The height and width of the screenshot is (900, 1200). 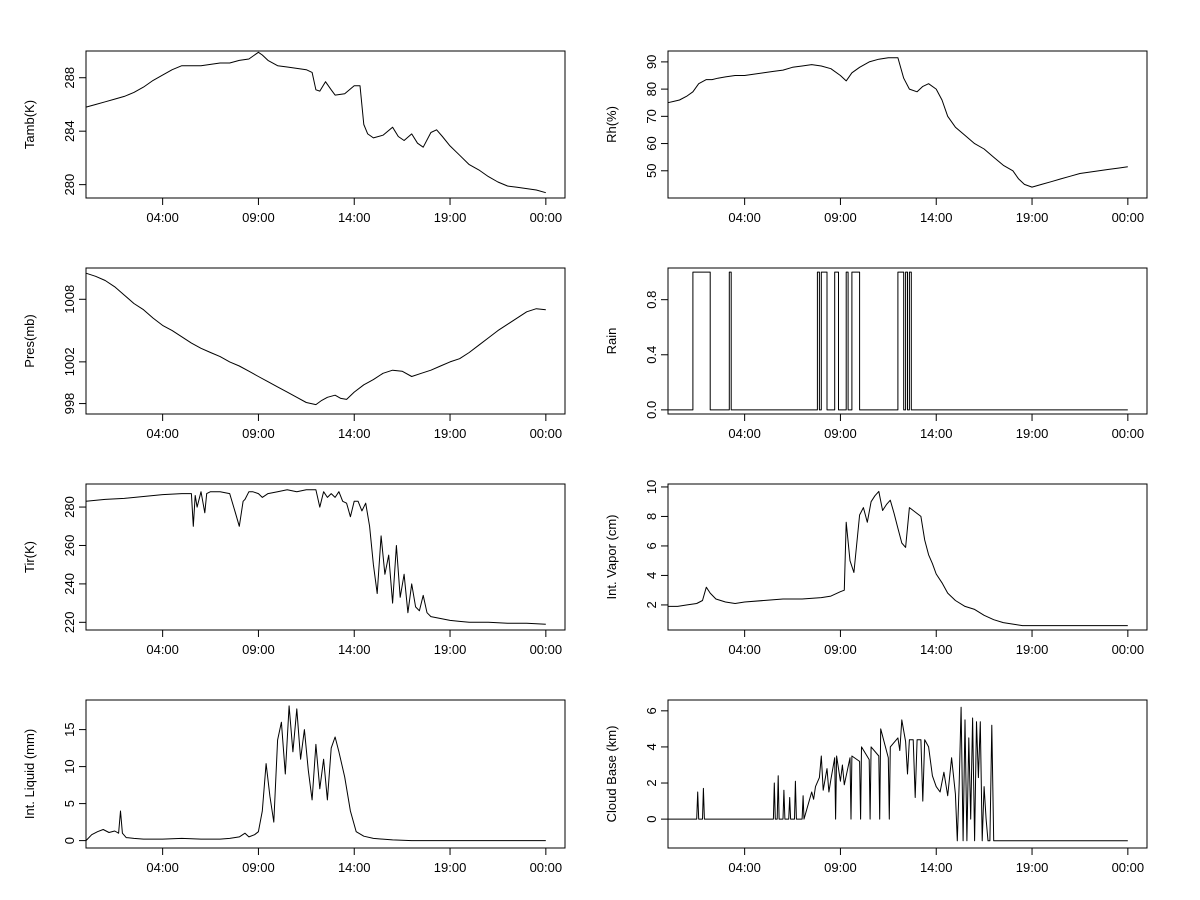 What do you see at coordinates (898, 341) in the screenshot?
I see `rain-series-line` at bounding box center [898, 341].